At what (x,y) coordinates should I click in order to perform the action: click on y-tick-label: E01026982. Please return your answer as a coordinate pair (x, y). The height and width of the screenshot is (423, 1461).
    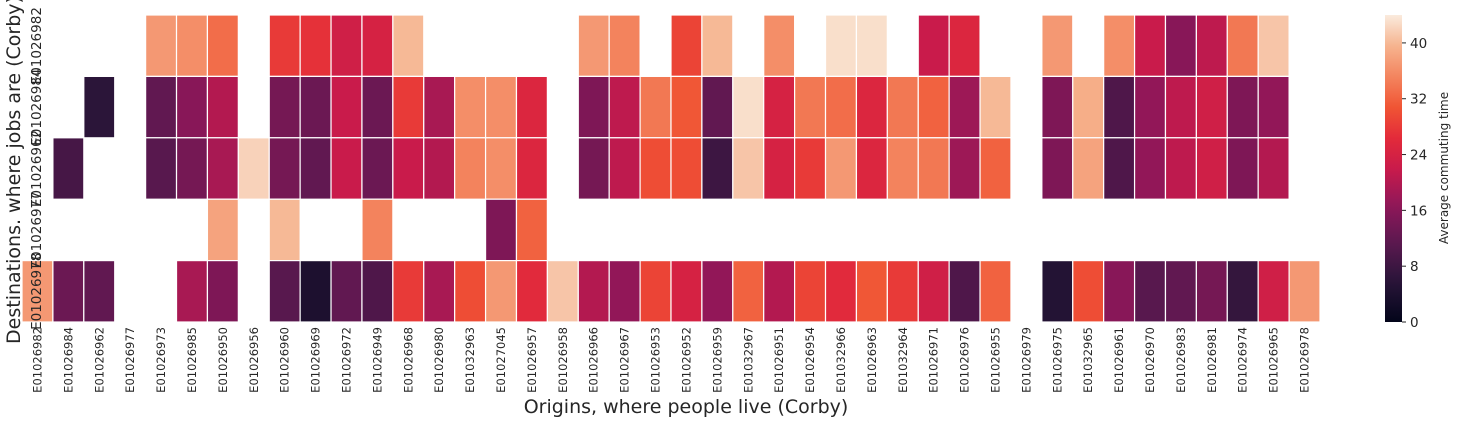
    Looking at the image, I should click on (37, 45).